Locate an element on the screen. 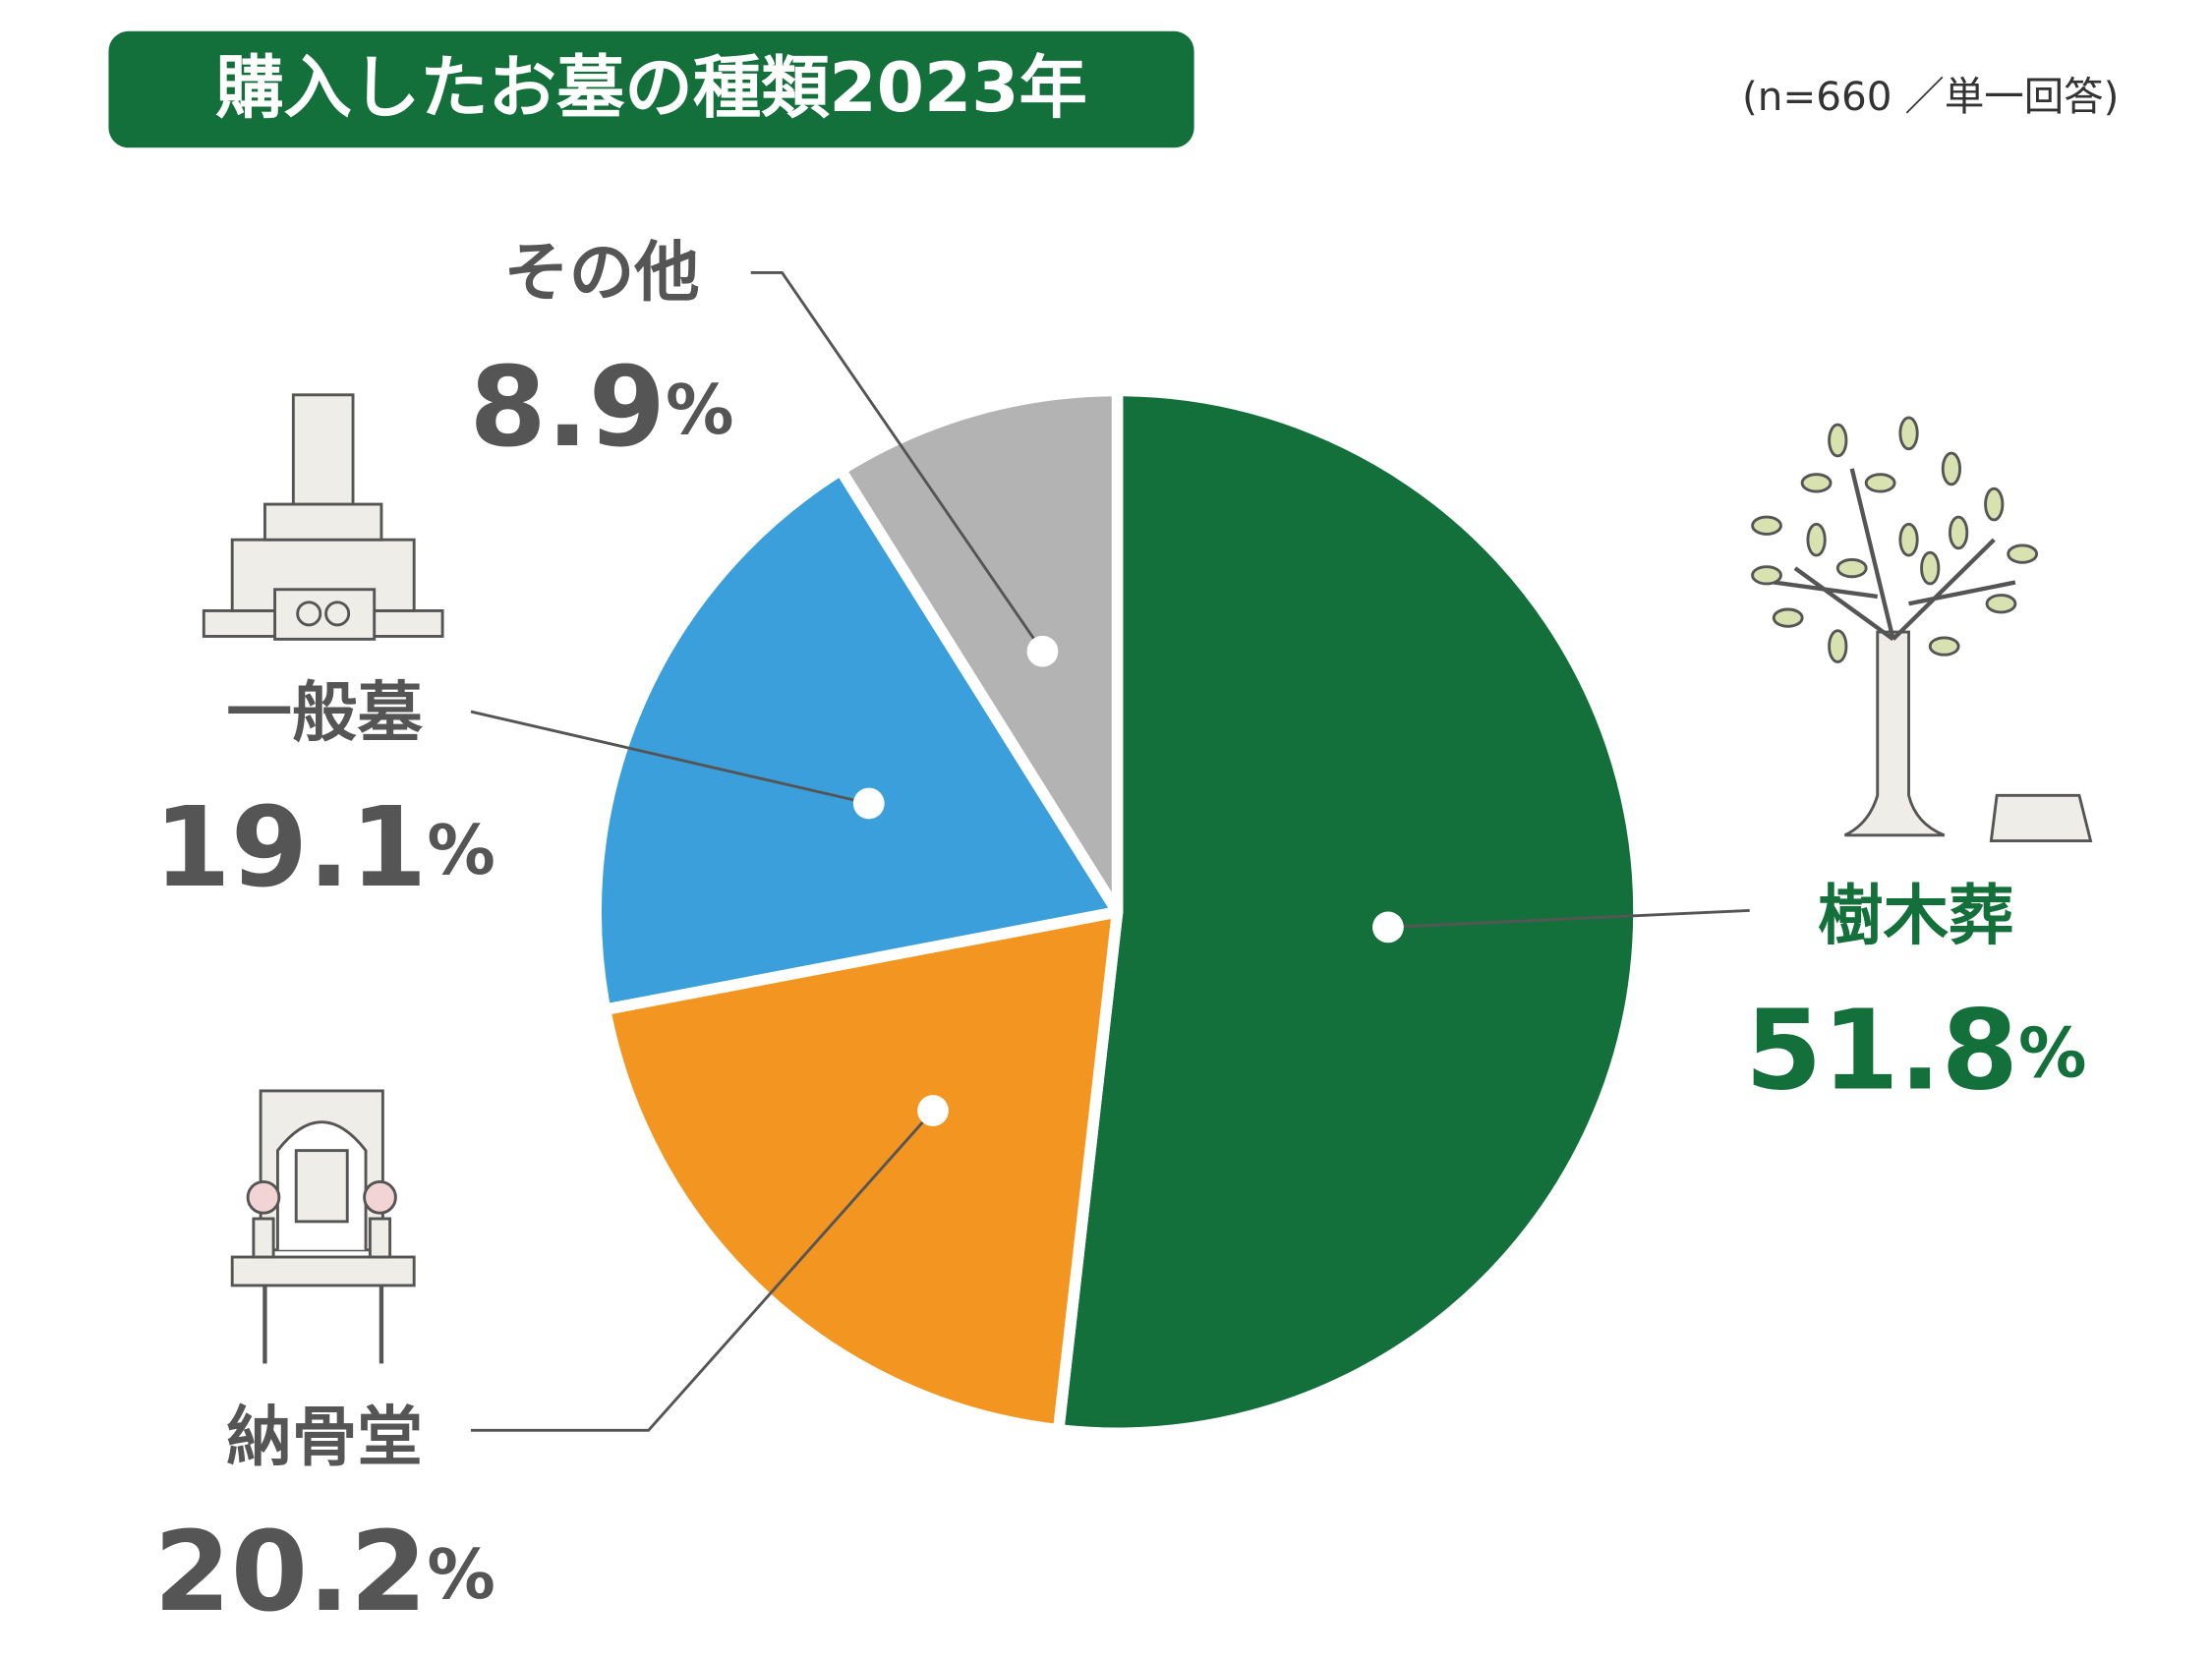  title-box is located at coordinates (651, 89).